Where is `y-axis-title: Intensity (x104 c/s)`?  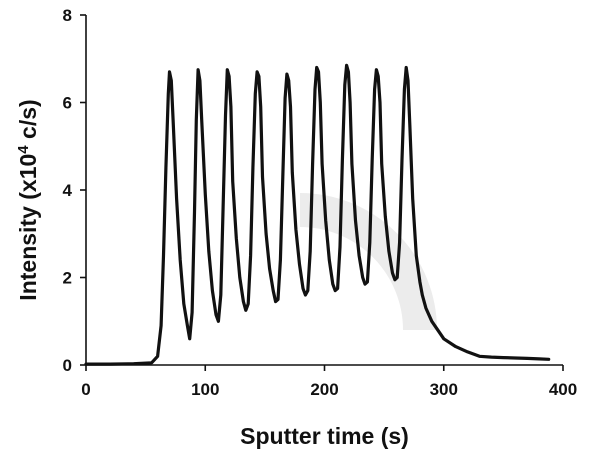
y-axis-title: Intensity (x104 c/s) is located at coordinates (28, 199).